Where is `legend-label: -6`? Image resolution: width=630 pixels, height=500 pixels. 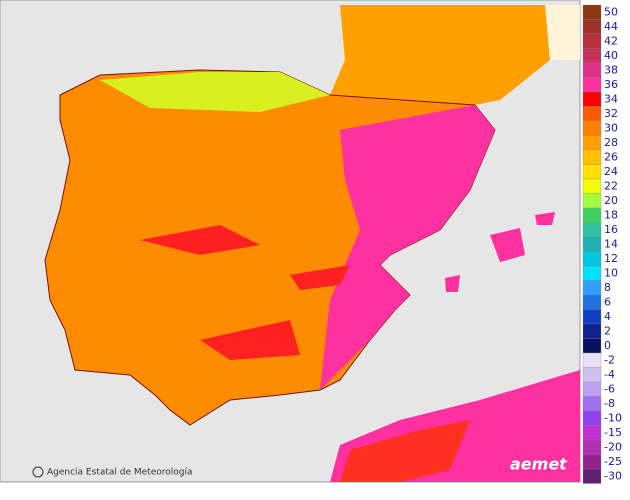 legend-label: -6 is located at coordinates (609, 388).